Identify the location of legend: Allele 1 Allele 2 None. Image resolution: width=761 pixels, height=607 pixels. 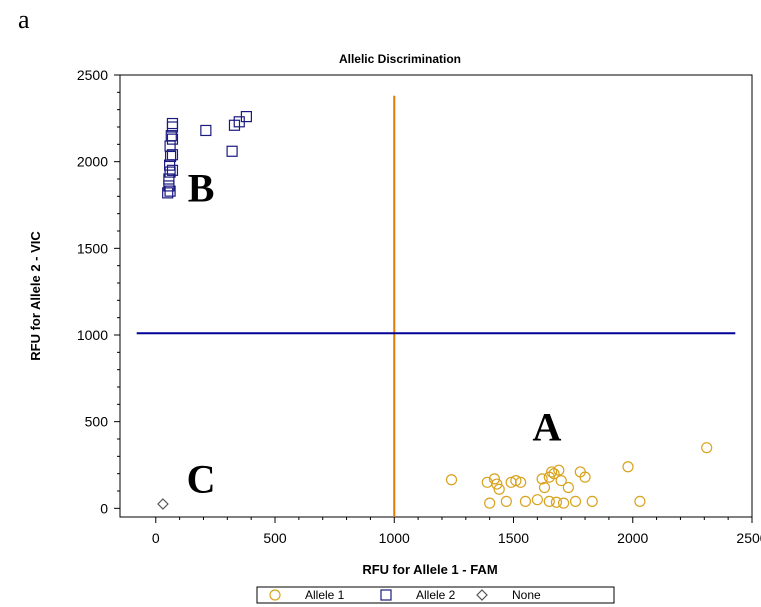
(435, 595).